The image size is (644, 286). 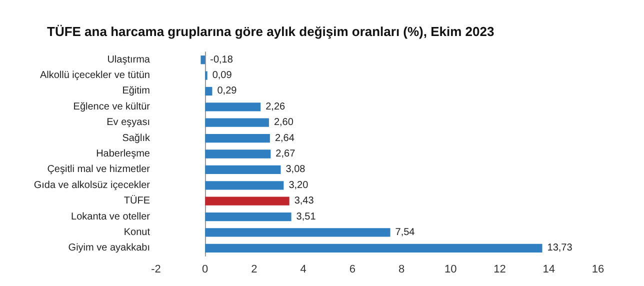 What do you see at coordinates (270, 31) in the screenshot?
I see `chart-title: TÜFE ana harcama gruplarına göre aylık değişim oranları (%), Ekim 2023` at bounding box center [270, 31].